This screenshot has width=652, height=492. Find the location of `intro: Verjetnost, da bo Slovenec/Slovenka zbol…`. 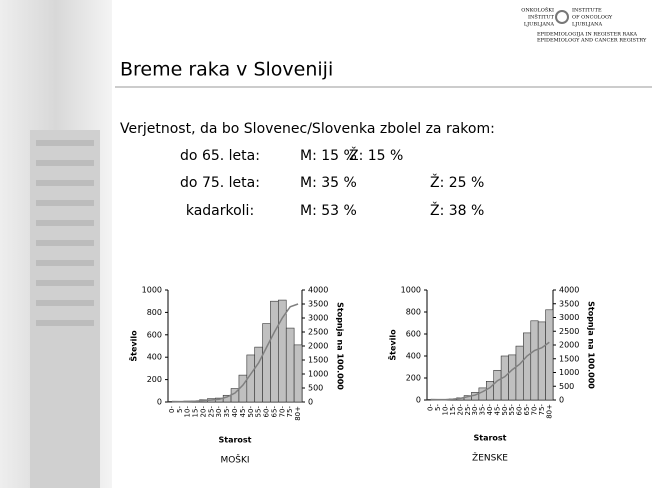

intro: Verjetnost, da bo Slovenec/Slovenka zbol… is located at coordinates (307, 129).